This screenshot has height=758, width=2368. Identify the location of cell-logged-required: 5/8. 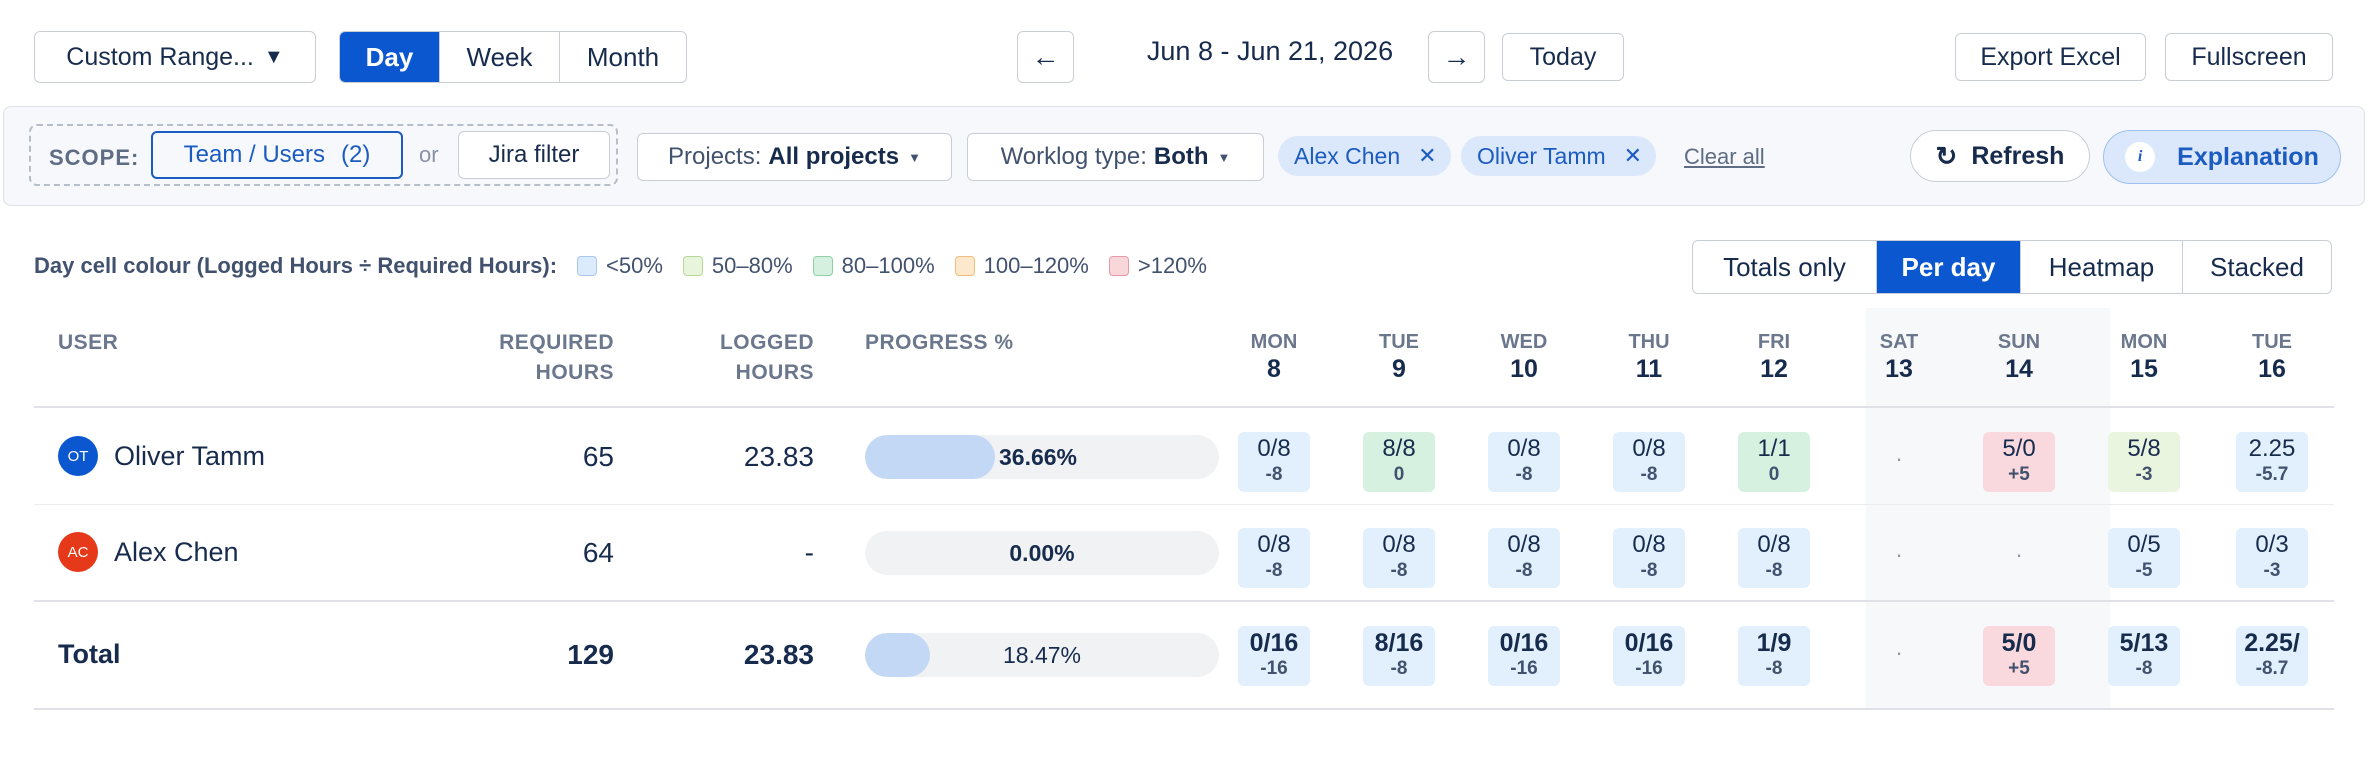
(2144, 448).